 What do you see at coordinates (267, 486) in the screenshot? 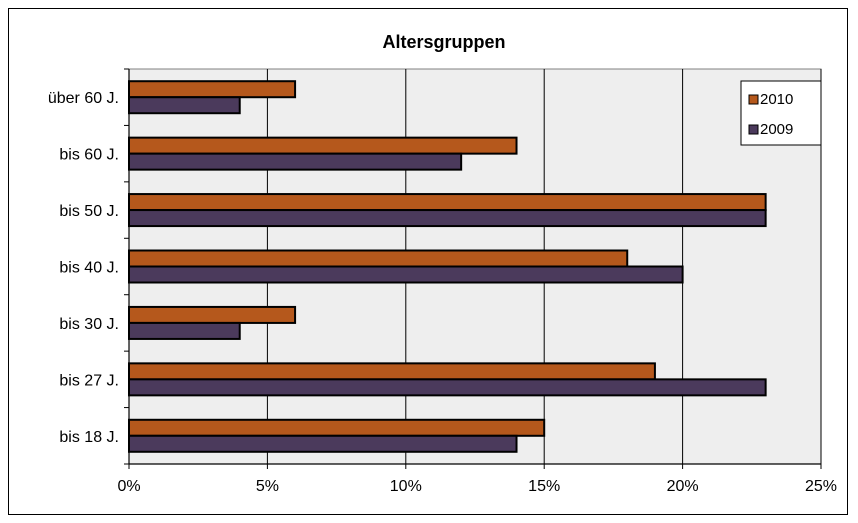
I see `x-tick-label: 5%` at bounding box center [267, 486].